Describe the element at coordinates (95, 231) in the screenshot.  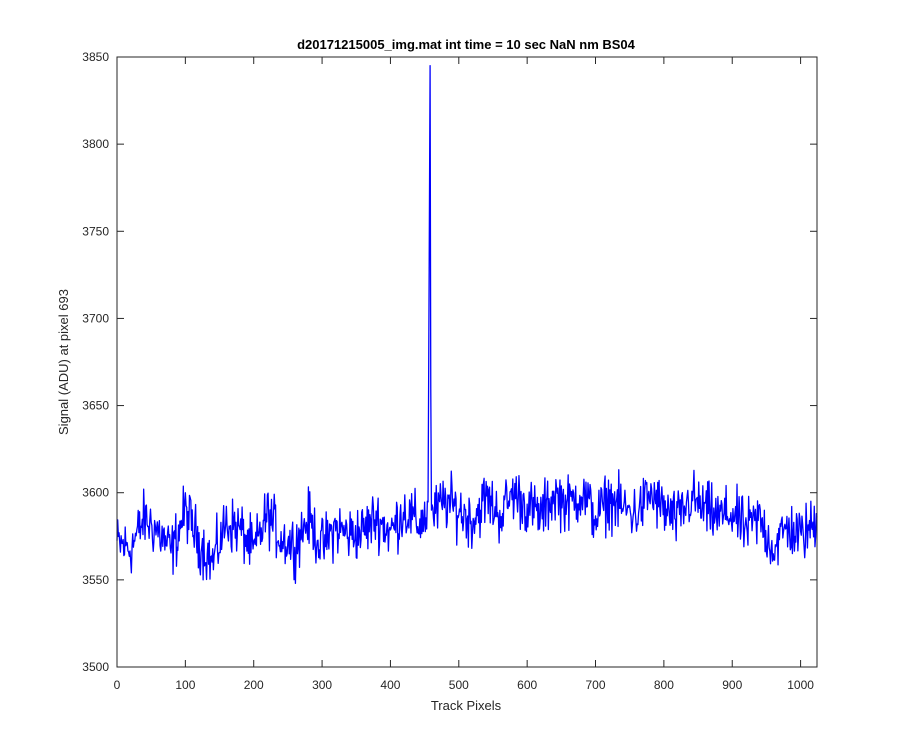
I see `y-tick-label: 3750` at that location.